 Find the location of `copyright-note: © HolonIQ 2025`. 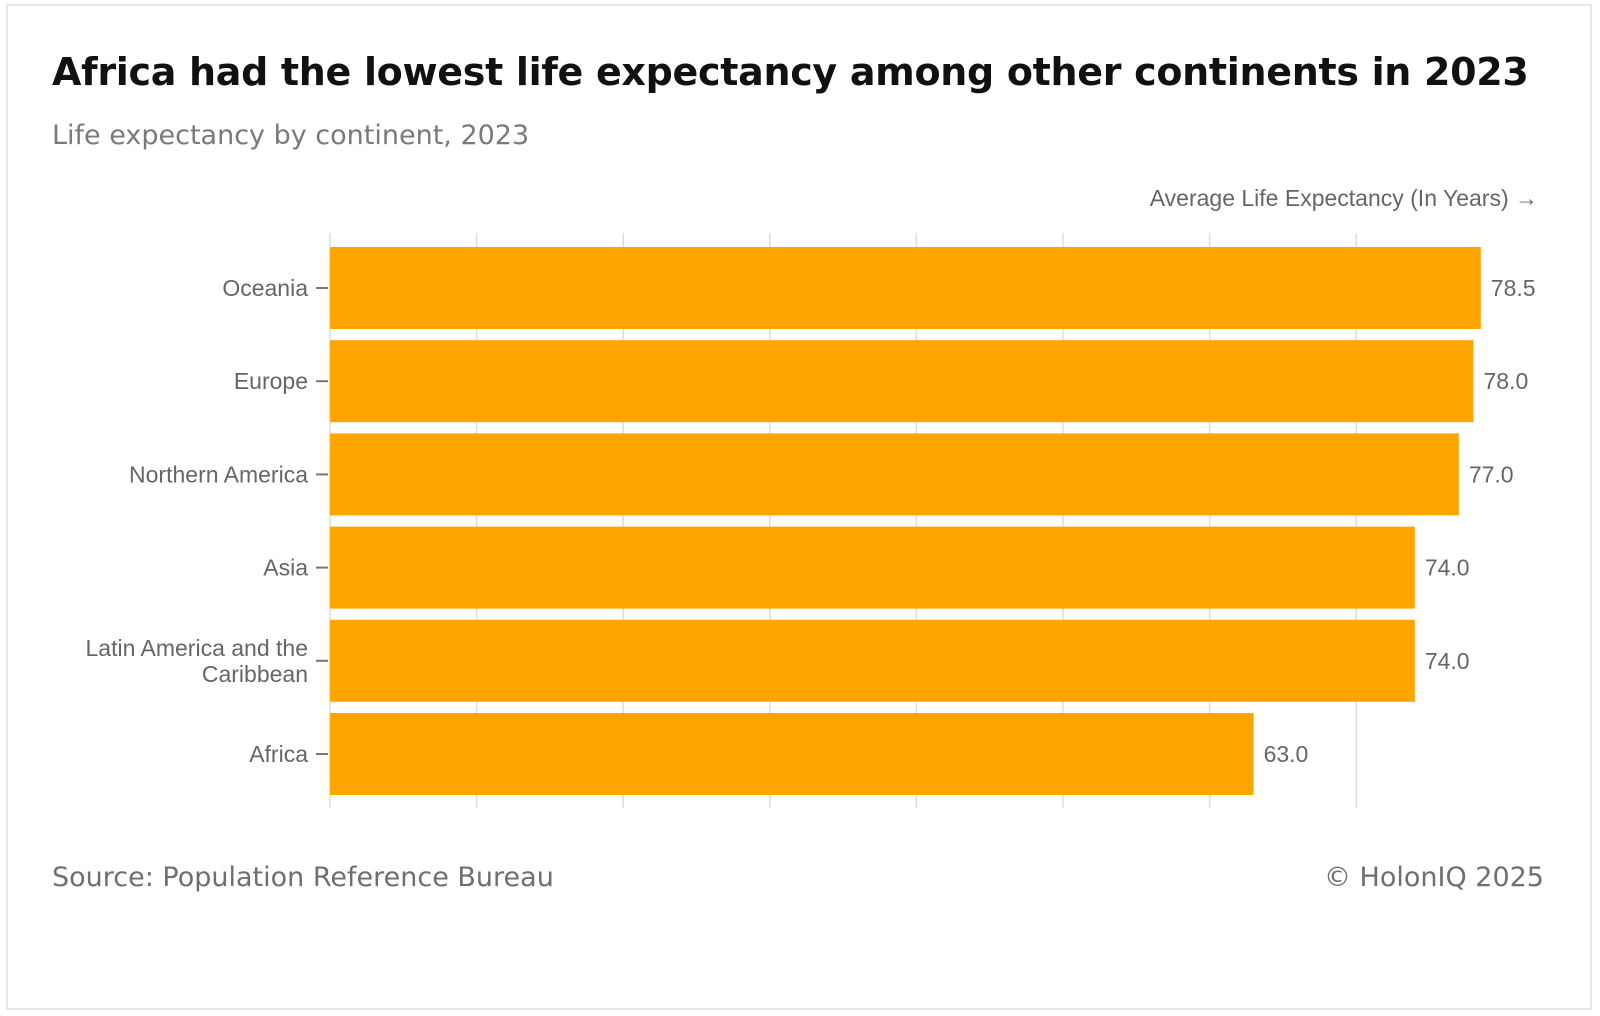

copyright-note: © HolonIQ 2025 is located at coordinates (1433, 877).